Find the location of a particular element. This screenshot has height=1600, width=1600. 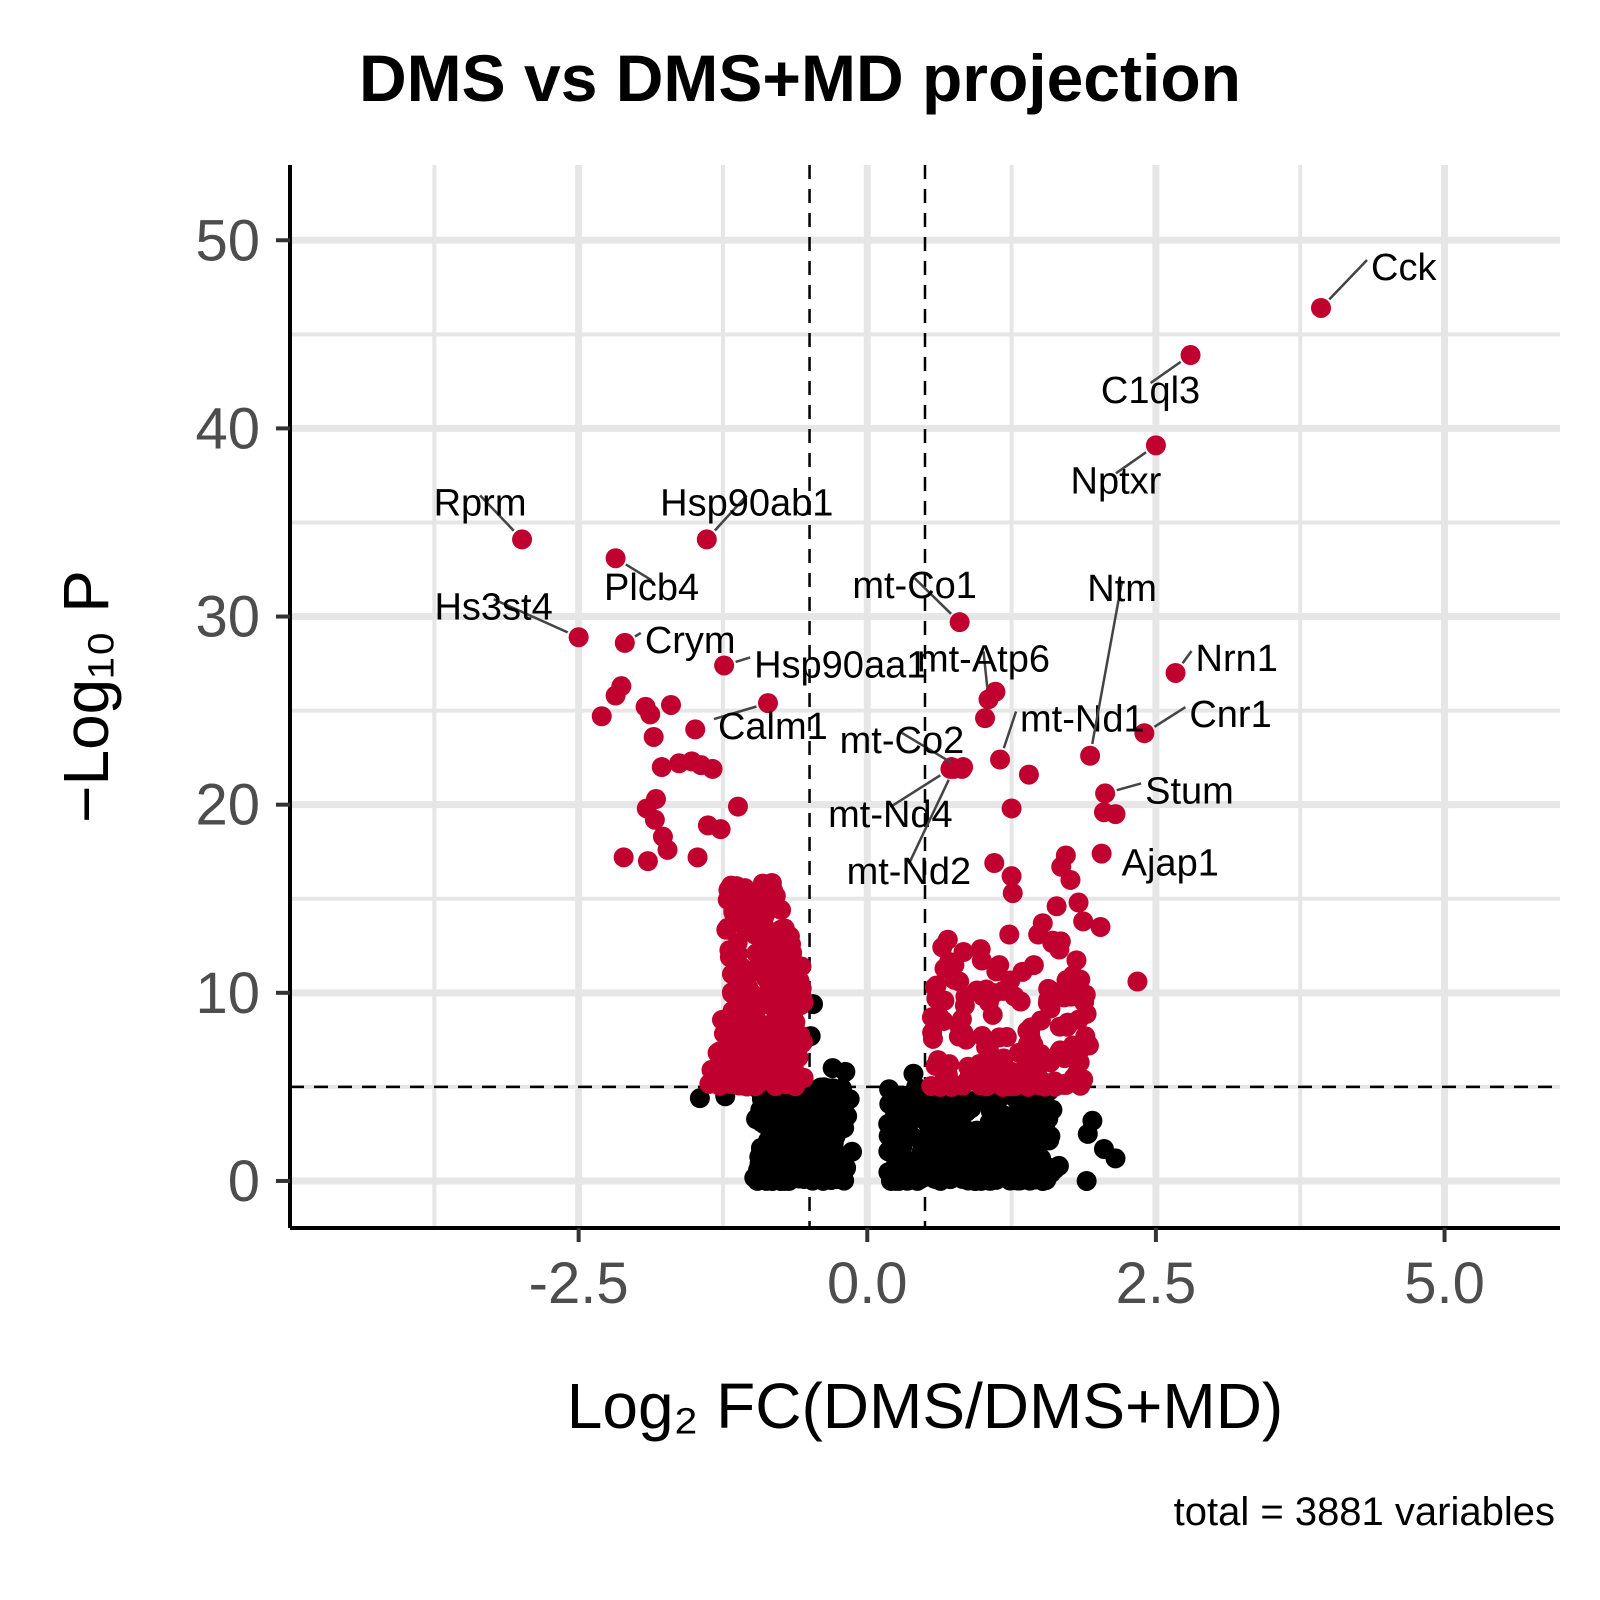

y-tick-label: 40 is located at coordinates (227, 428).